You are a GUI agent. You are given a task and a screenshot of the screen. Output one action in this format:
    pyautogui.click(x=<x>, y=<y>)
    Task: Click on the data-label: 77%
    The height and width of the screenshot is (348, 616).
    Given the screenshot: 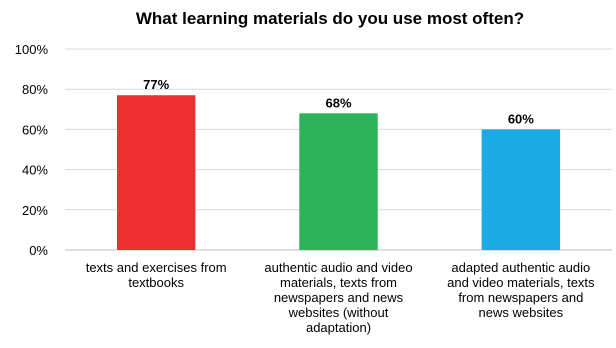 What is the action you would take?
    pyautogui.click(x=156, y=84)
    